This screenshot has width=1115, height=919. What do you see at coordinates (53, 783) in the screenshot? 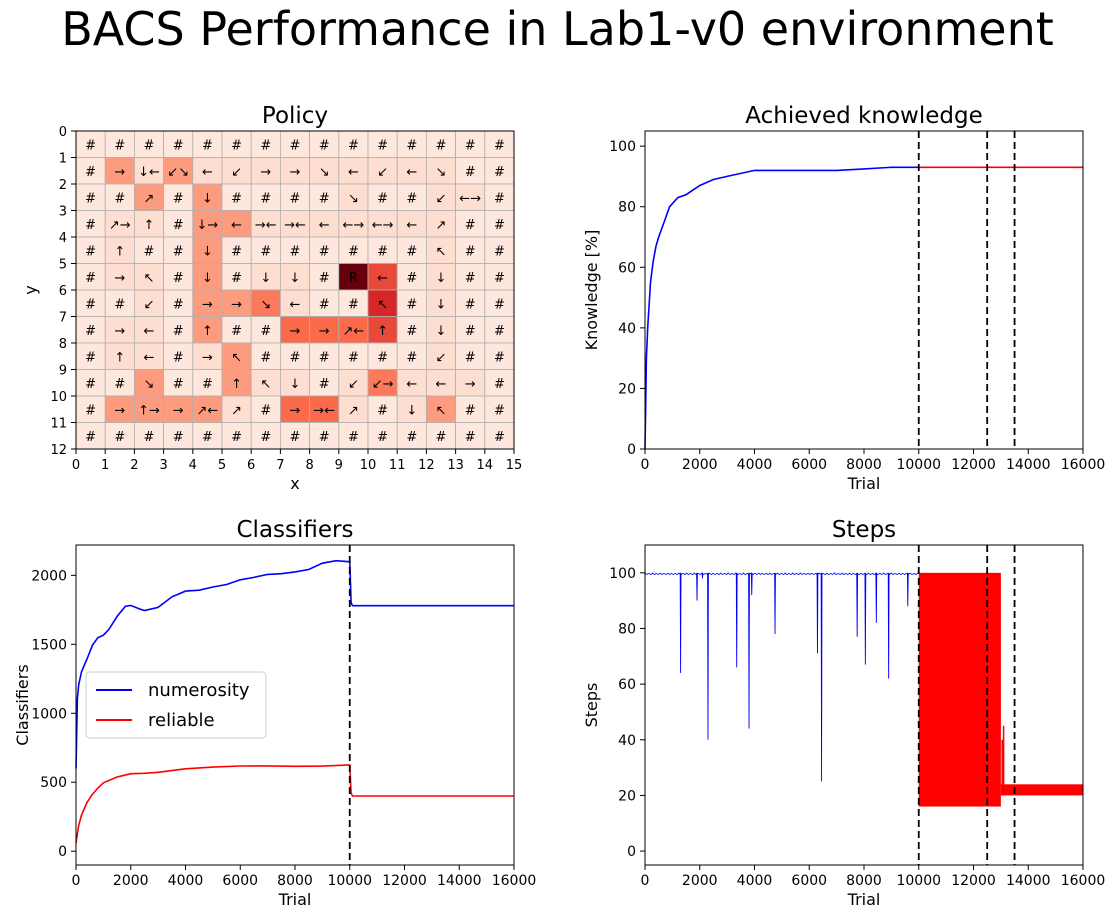
I see `y-tick-label: 500` at bounding box center [53, 783].